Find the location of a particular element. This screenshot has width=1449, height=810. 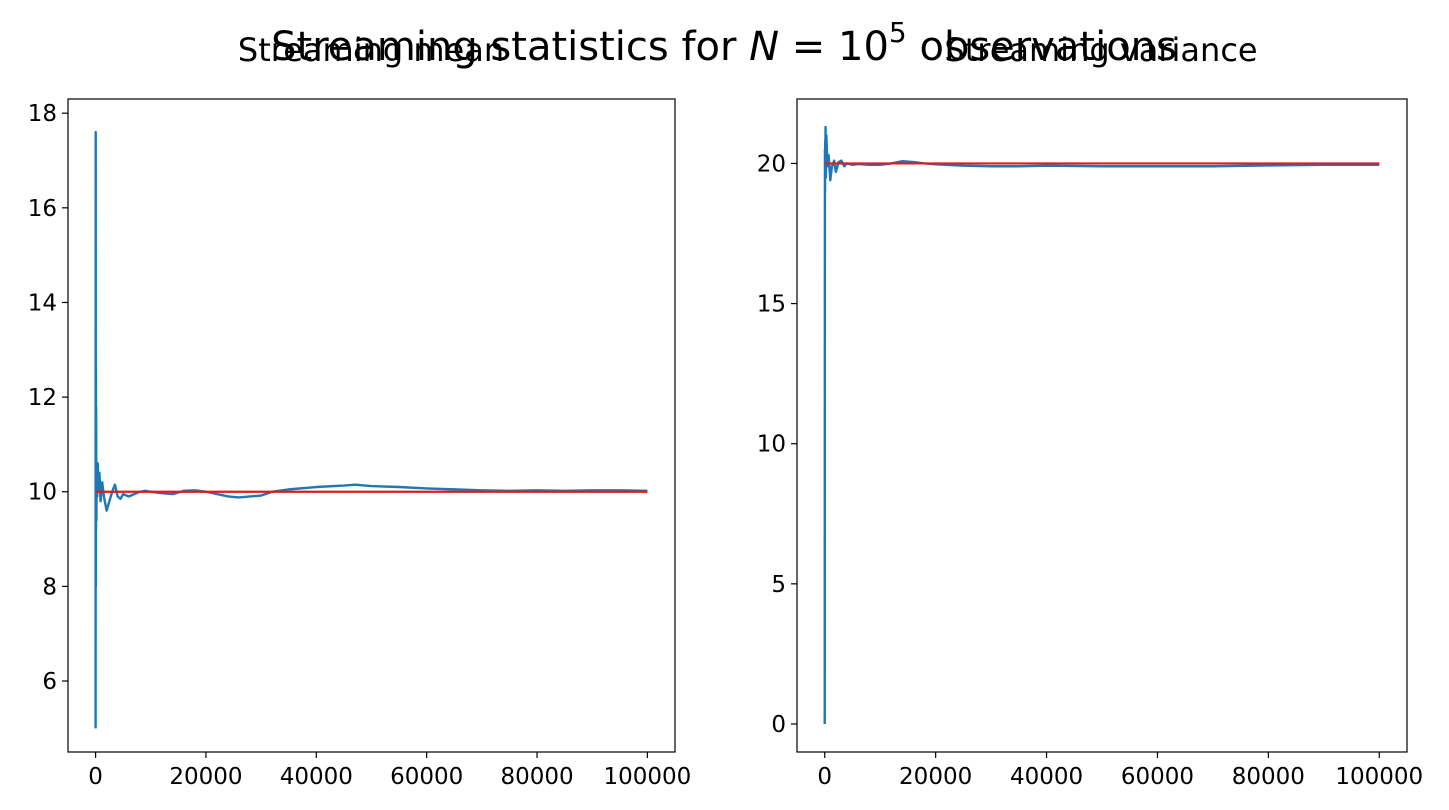

variance-y-ticks: 0 5 10 15 20 is located at coordinates (777, 444).